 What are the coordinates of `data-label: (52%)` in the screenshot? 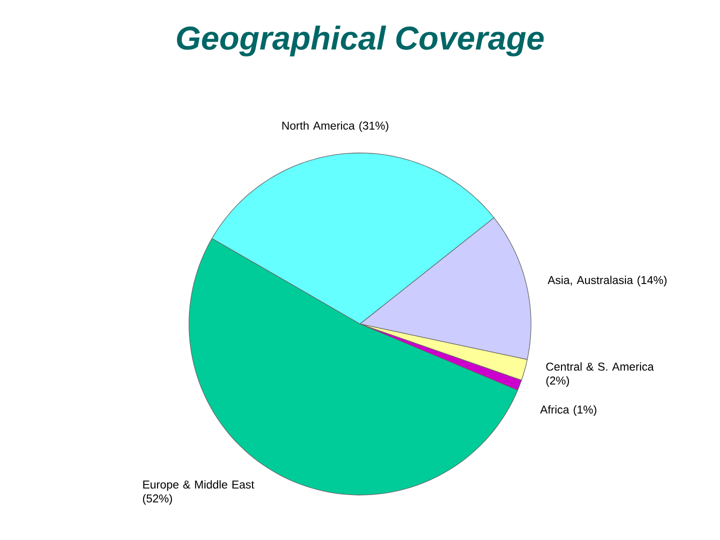 It's located at (157, 499).